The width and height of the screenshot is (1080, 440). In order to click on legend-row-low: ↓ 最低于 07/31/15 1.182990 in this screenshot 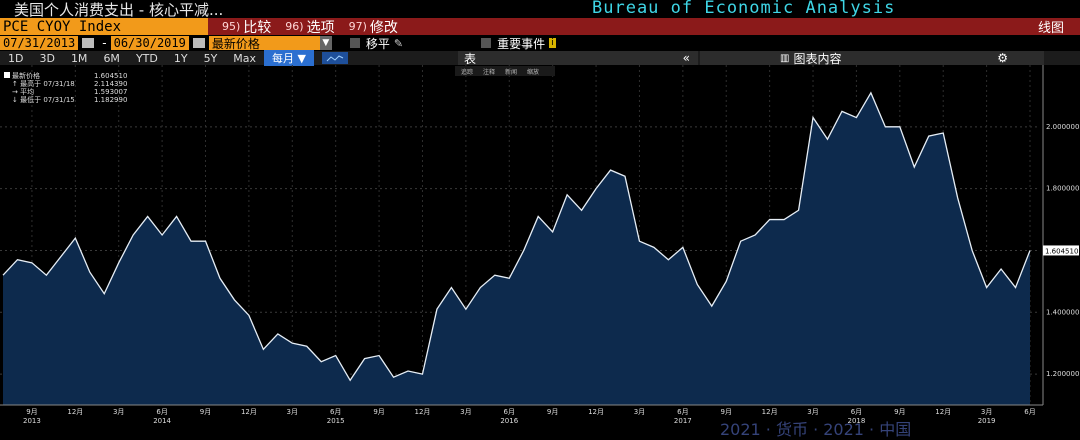, I will do `click(65, 100)`.